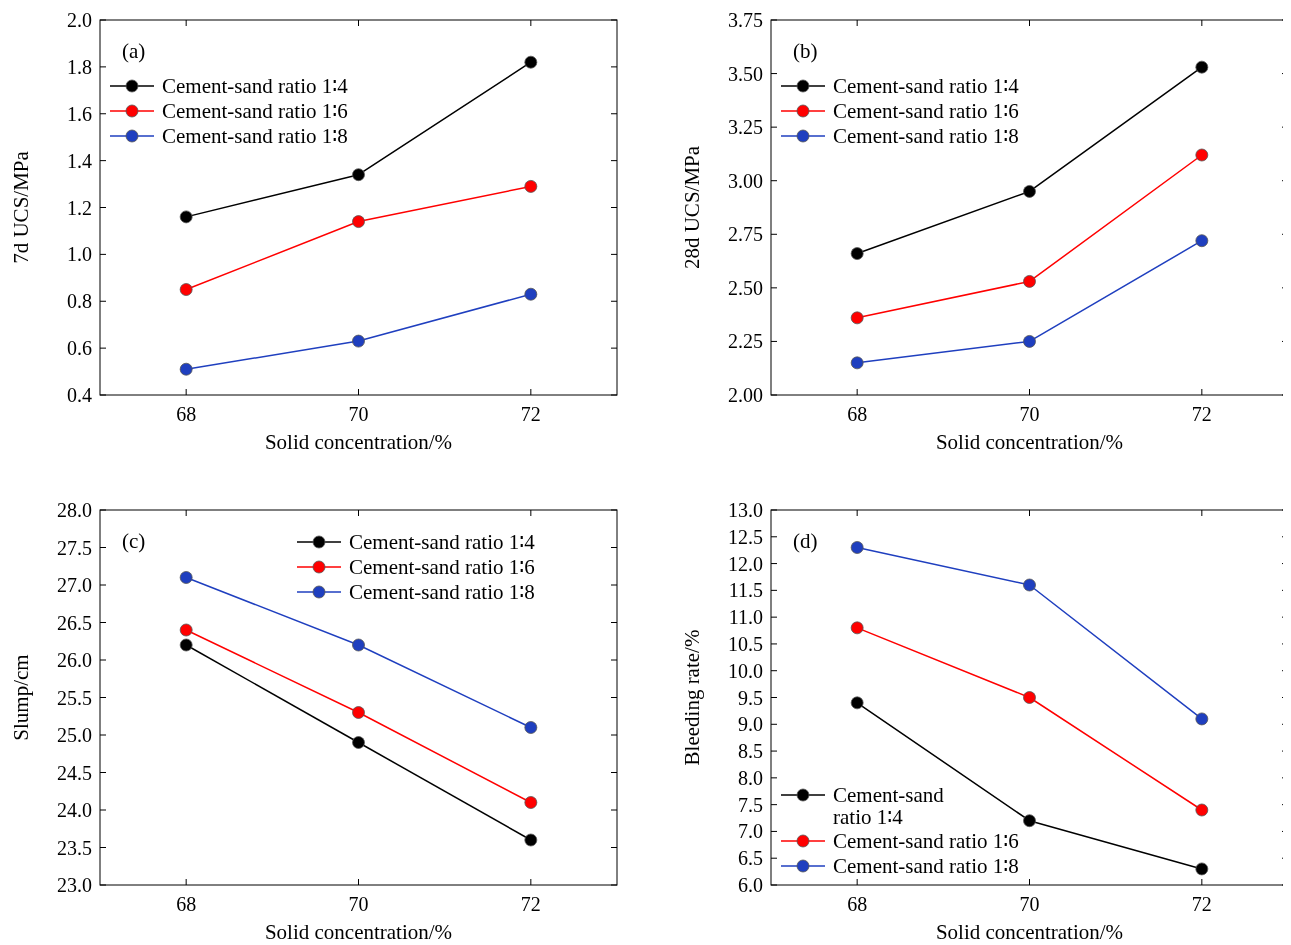 This screenshot has width=1291, height=945. Describe the element at coordinates (745, 287) in the screenshot. I see `y-tick-label: 2.50` at that location.